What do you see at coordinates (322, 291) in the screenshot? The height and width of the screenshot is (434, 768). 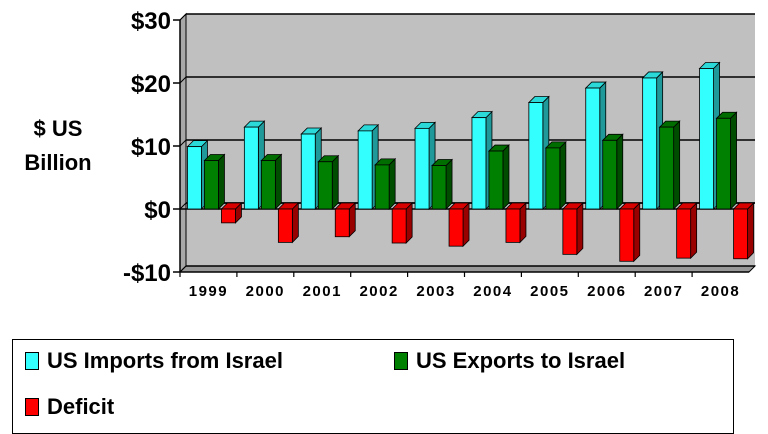 I see `x-tick-label: 2001` at bounding box center [322, 291].